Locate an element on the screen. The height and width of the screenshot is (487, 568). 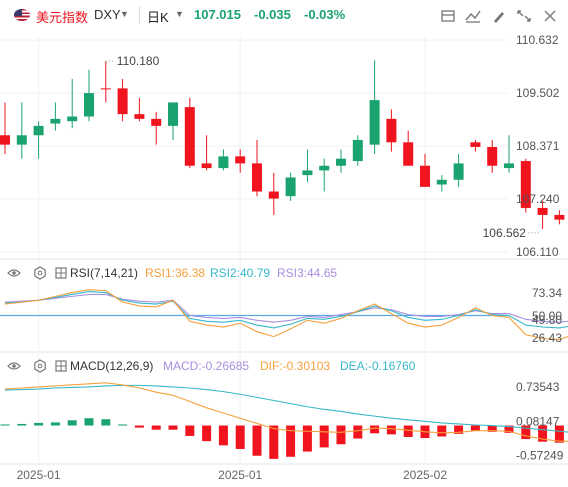
rsi3-line is located at coordinates (286, 308).